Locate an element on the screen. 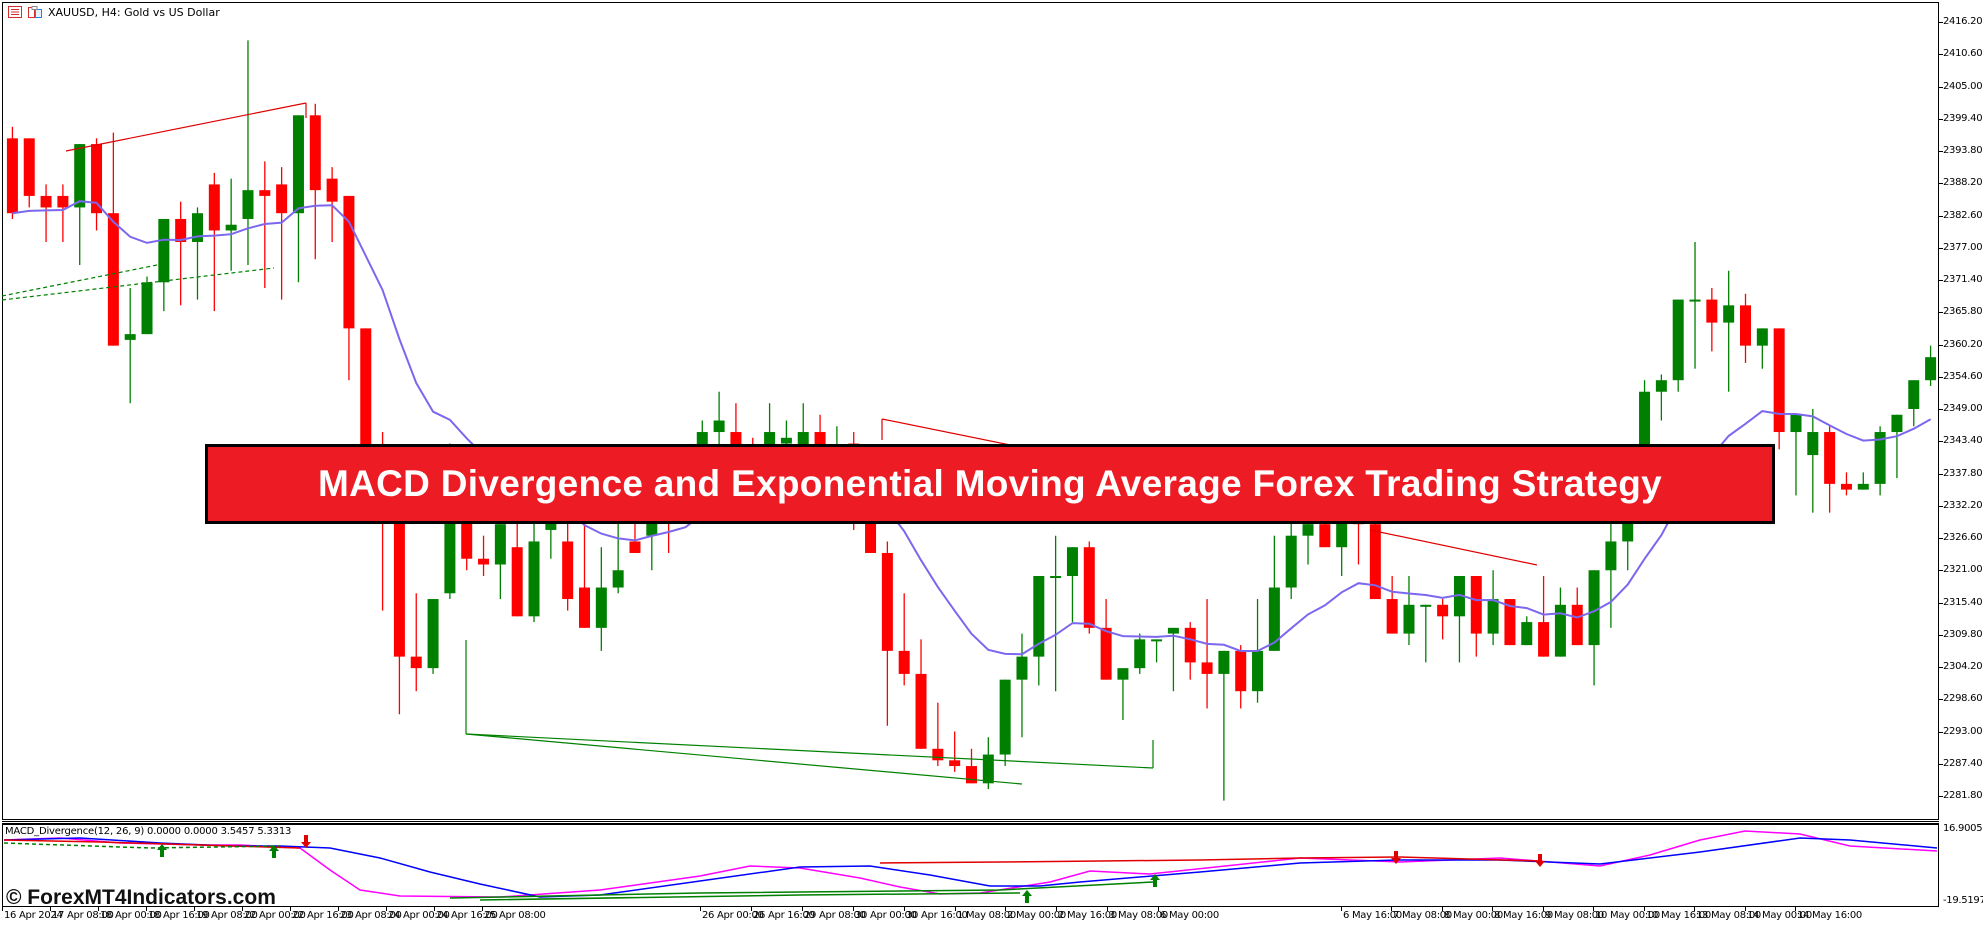 This screenshot has width=1983, height=928. sell-arrow-icon is located at coordinates (306, 841).